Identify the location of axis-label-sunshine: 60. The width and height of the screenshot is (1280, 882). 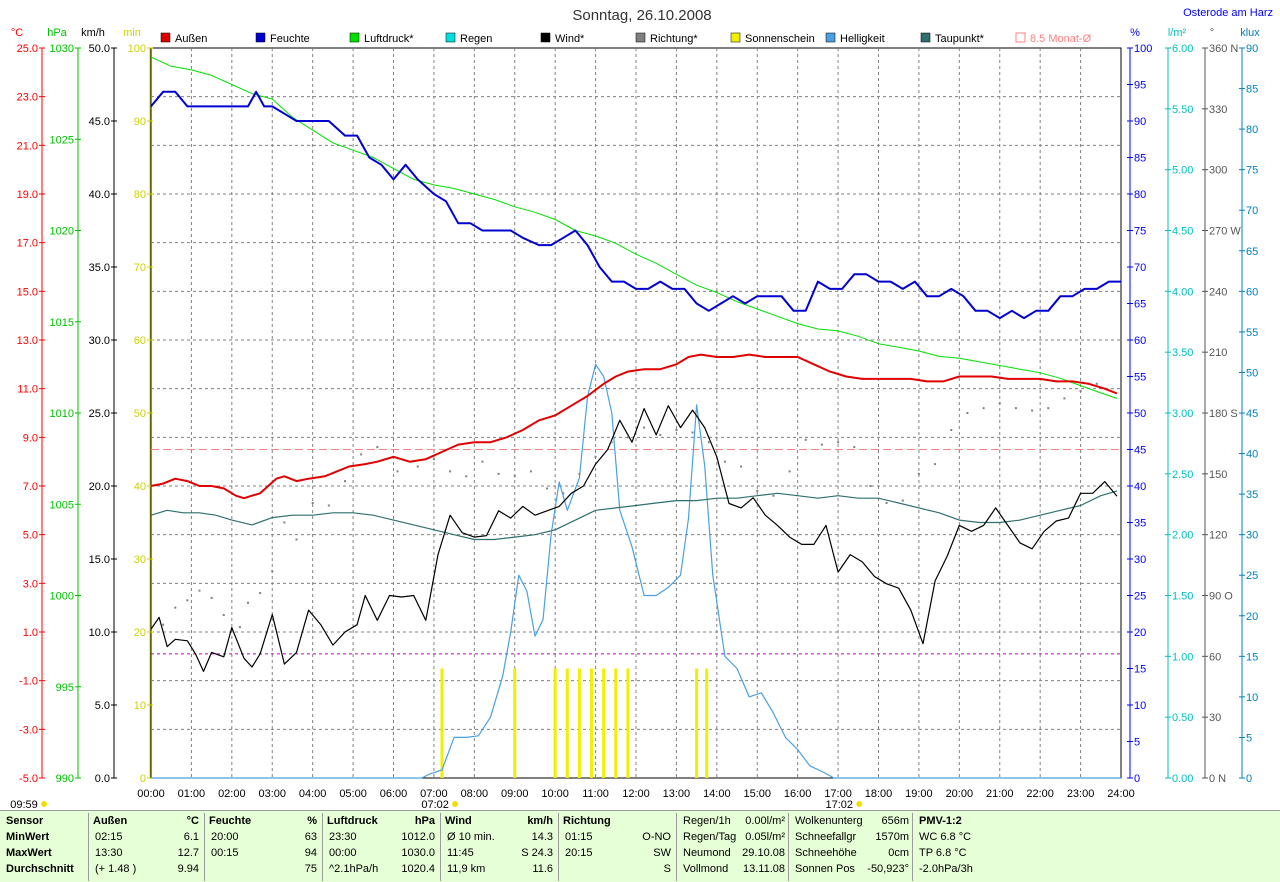
(140, 341).